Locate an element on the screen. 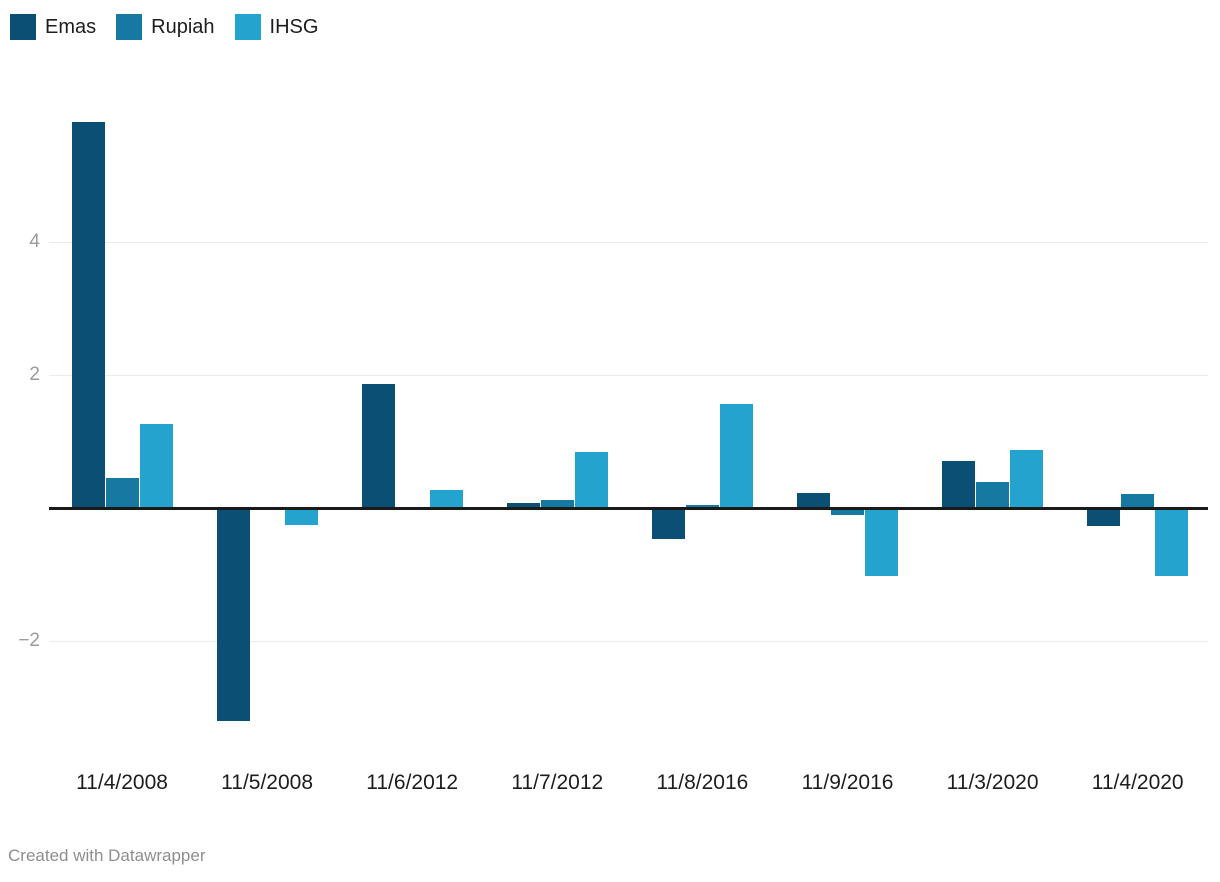 The height and width of the screenshot is (882, 1220). legend-item-ihsg: IHSG is located at coordinates (276, 27).